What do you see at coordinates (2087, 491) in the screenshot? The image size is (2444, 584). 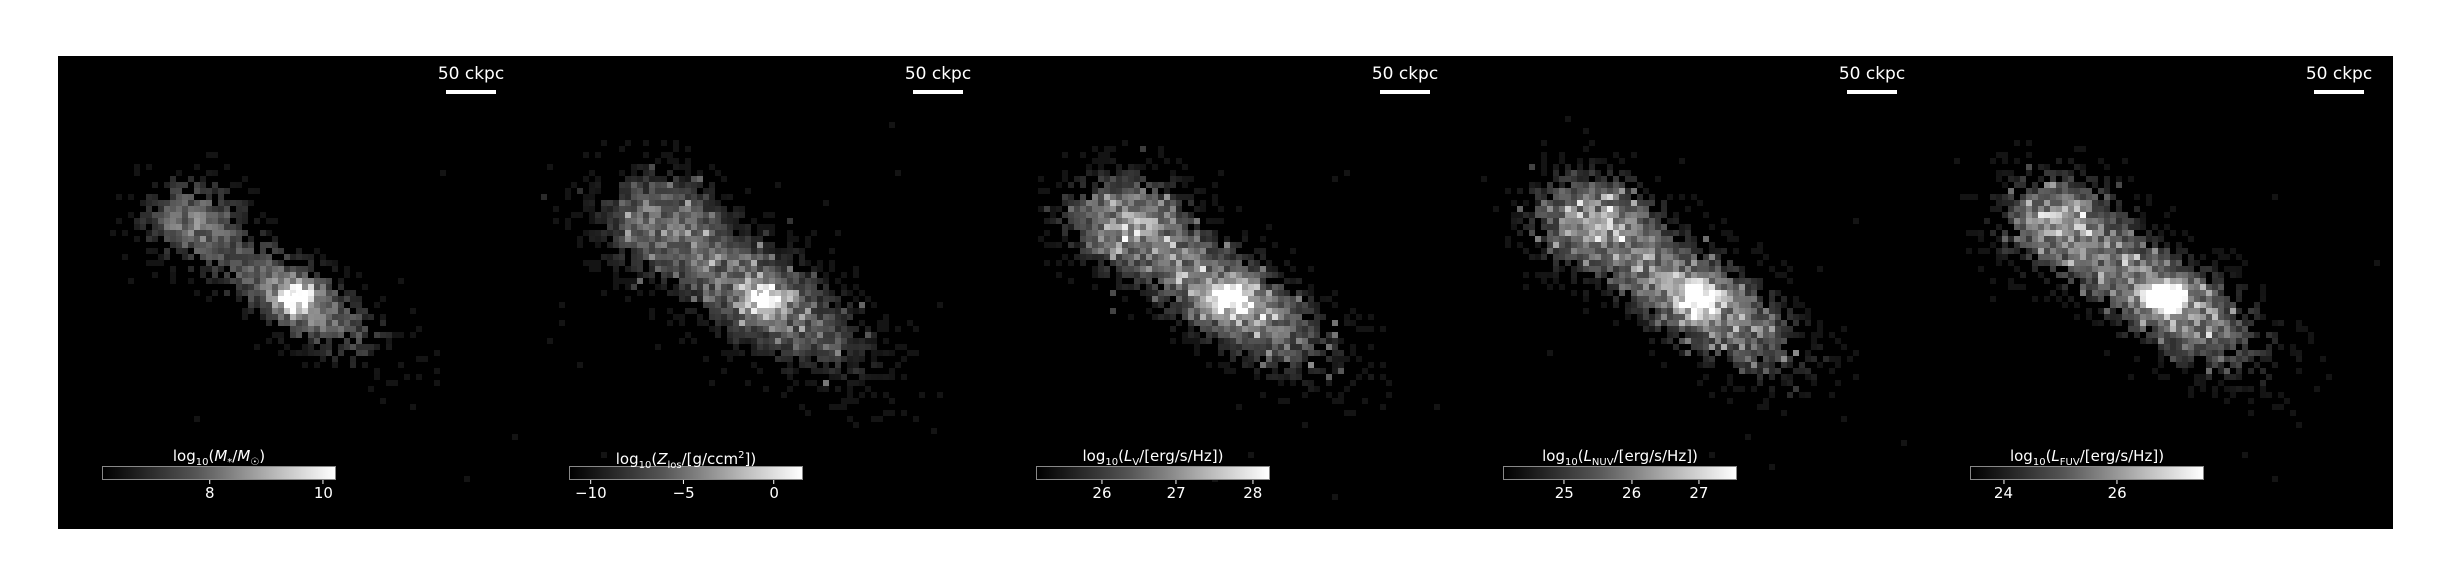 I see `colorbar-ticks: 24 26` at bounding box center [2087, 491].